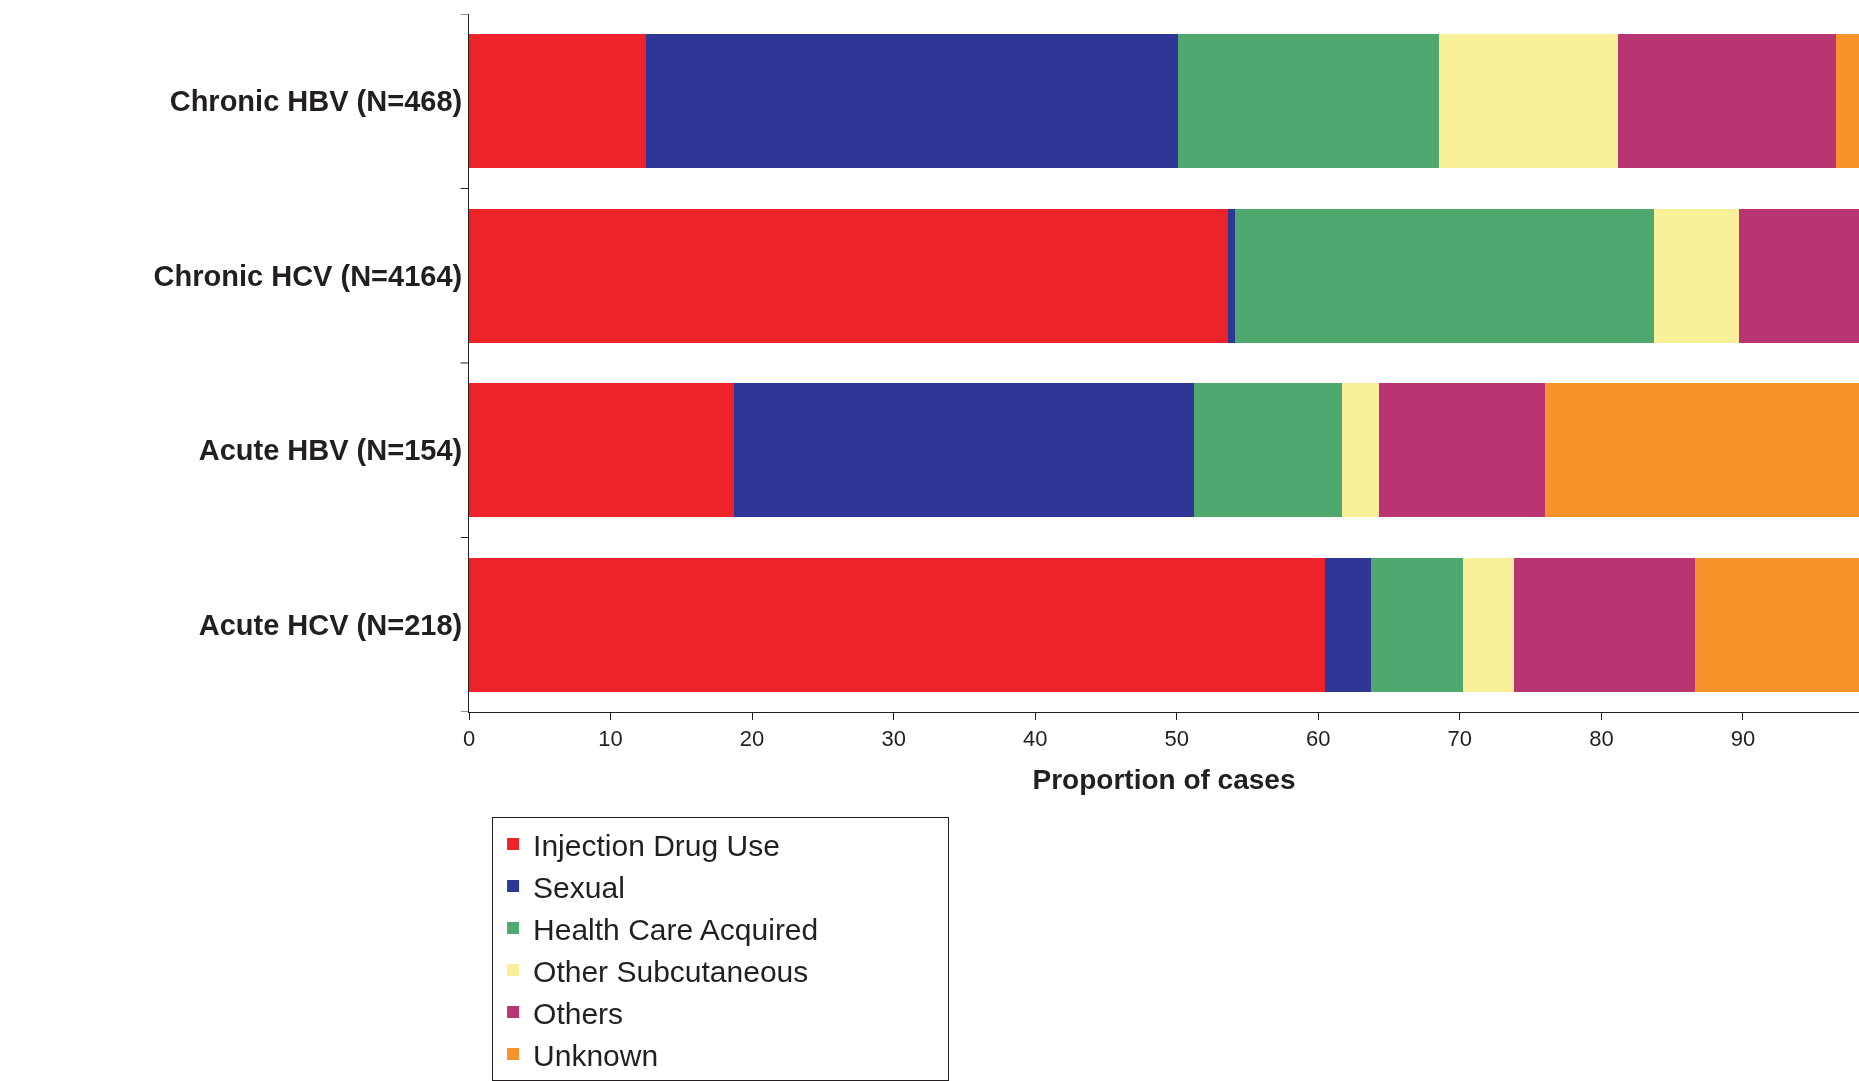  What do you see at coordinates (330, 450) in the screenshot?
I see `y-tick-label: Acute HBV (N=154)` at bounding box center [330, 450].